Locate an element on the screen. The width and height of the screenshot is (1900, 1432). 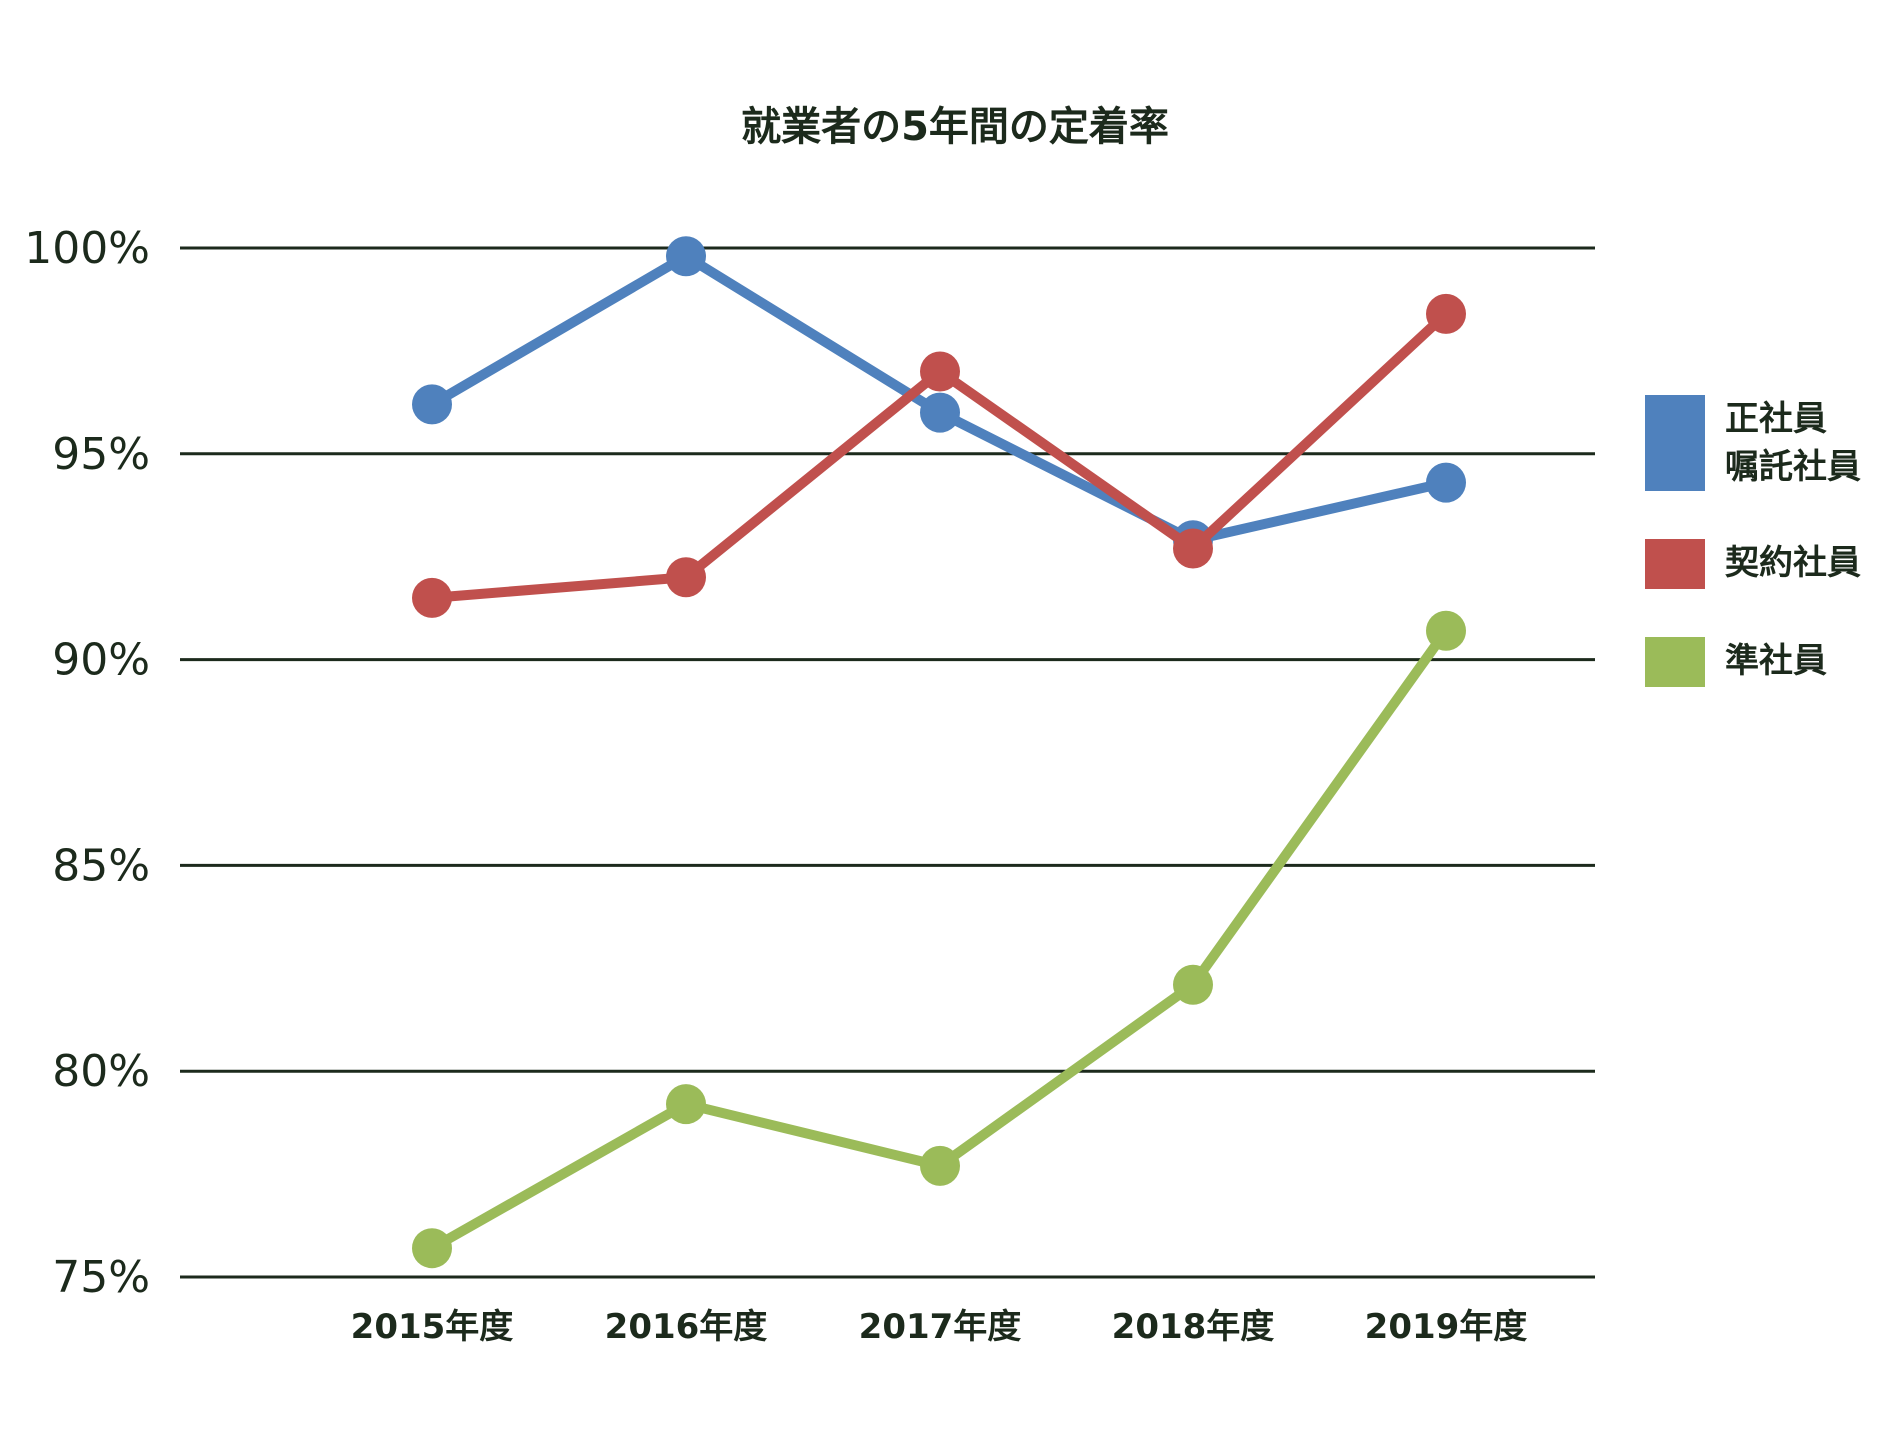
chart-title: 就業者の5年間の定着率 is located at coordinates (955, 127).